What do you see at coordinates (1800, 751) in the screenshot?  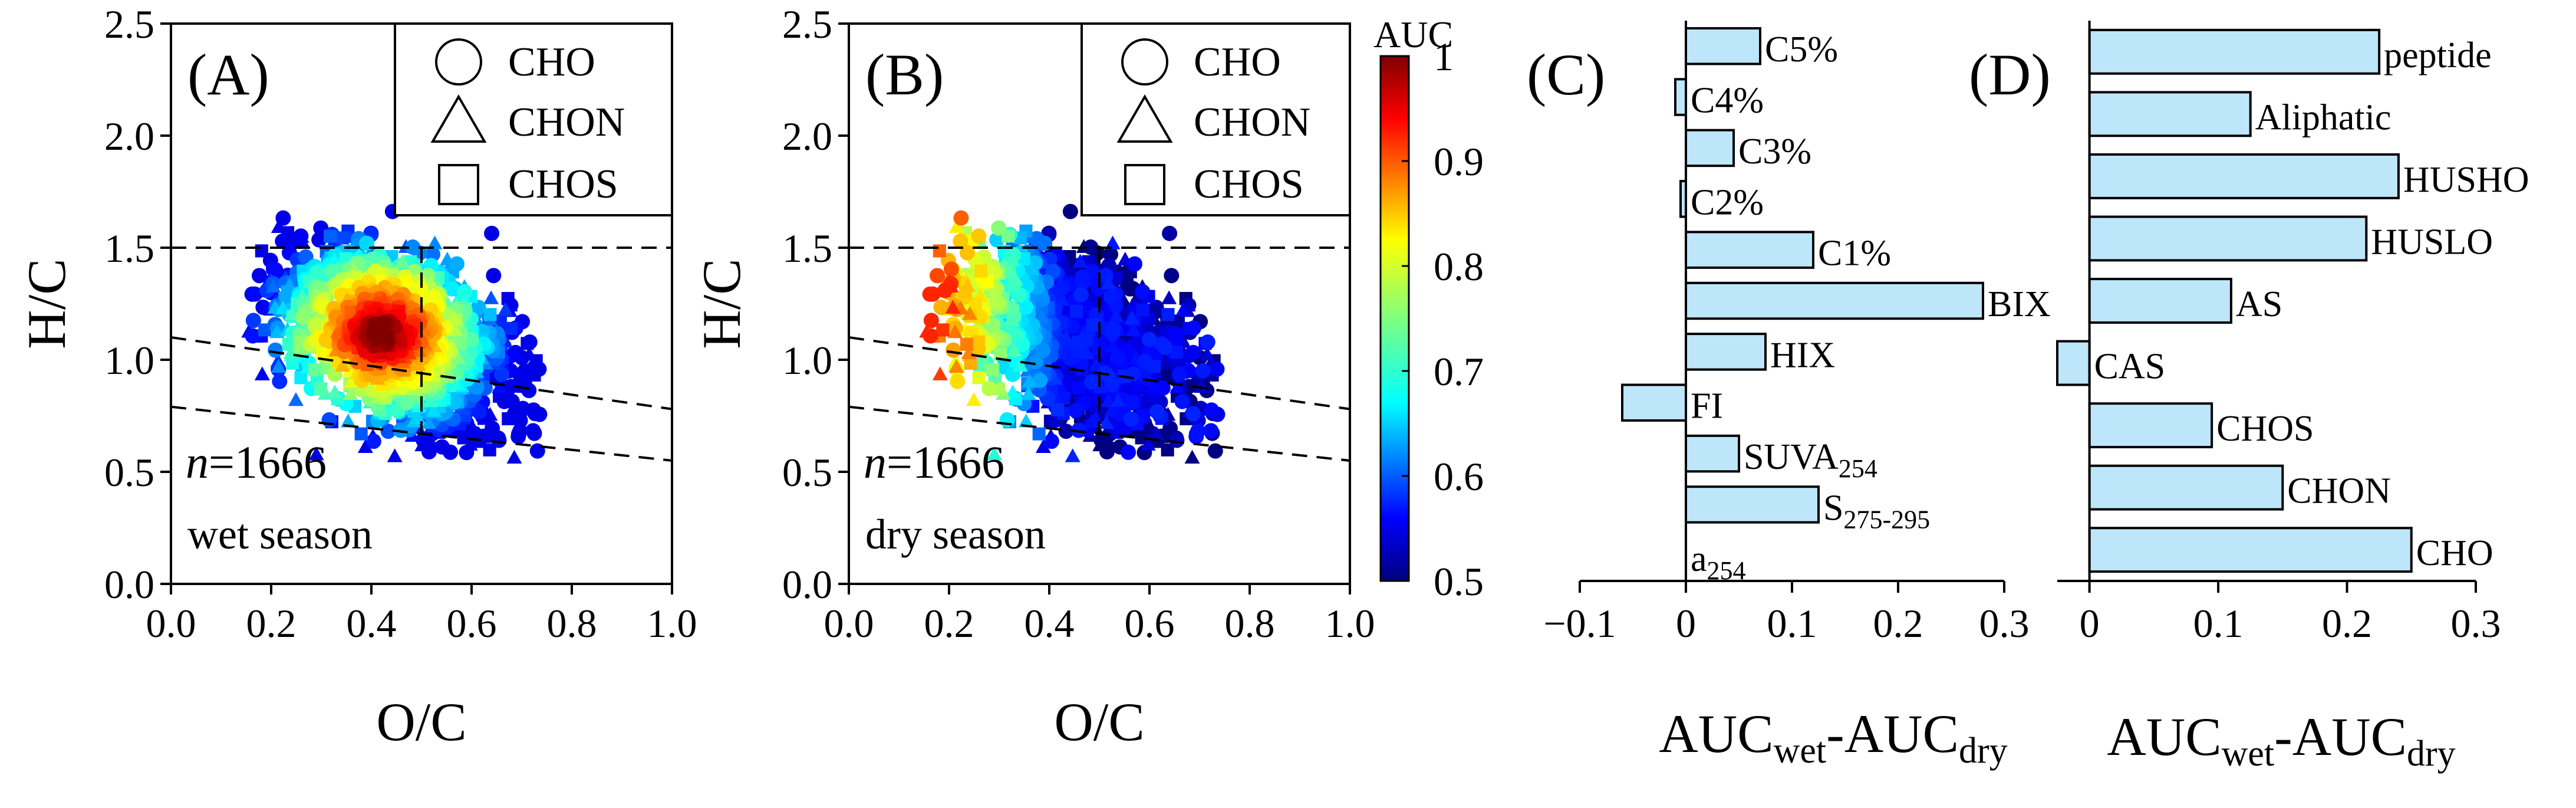 I see `xlabel-sub1: wet` at bounding box center [1800, 751].